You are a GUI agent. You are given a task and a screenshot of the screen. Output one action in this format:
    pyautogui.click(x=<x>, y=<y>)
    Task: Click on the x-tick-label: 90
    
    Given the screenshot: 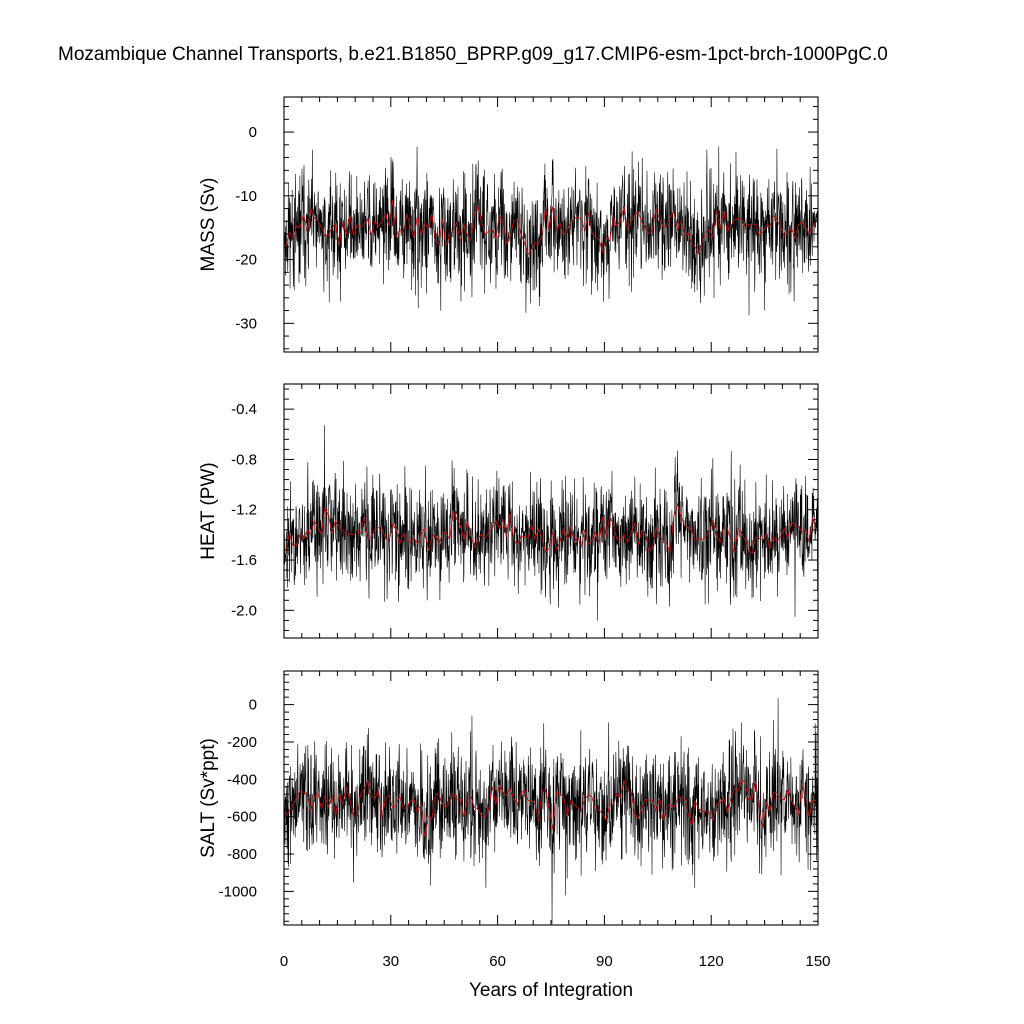 What is the action you would take?
    pyautogui.click(x=604, y=961)
    